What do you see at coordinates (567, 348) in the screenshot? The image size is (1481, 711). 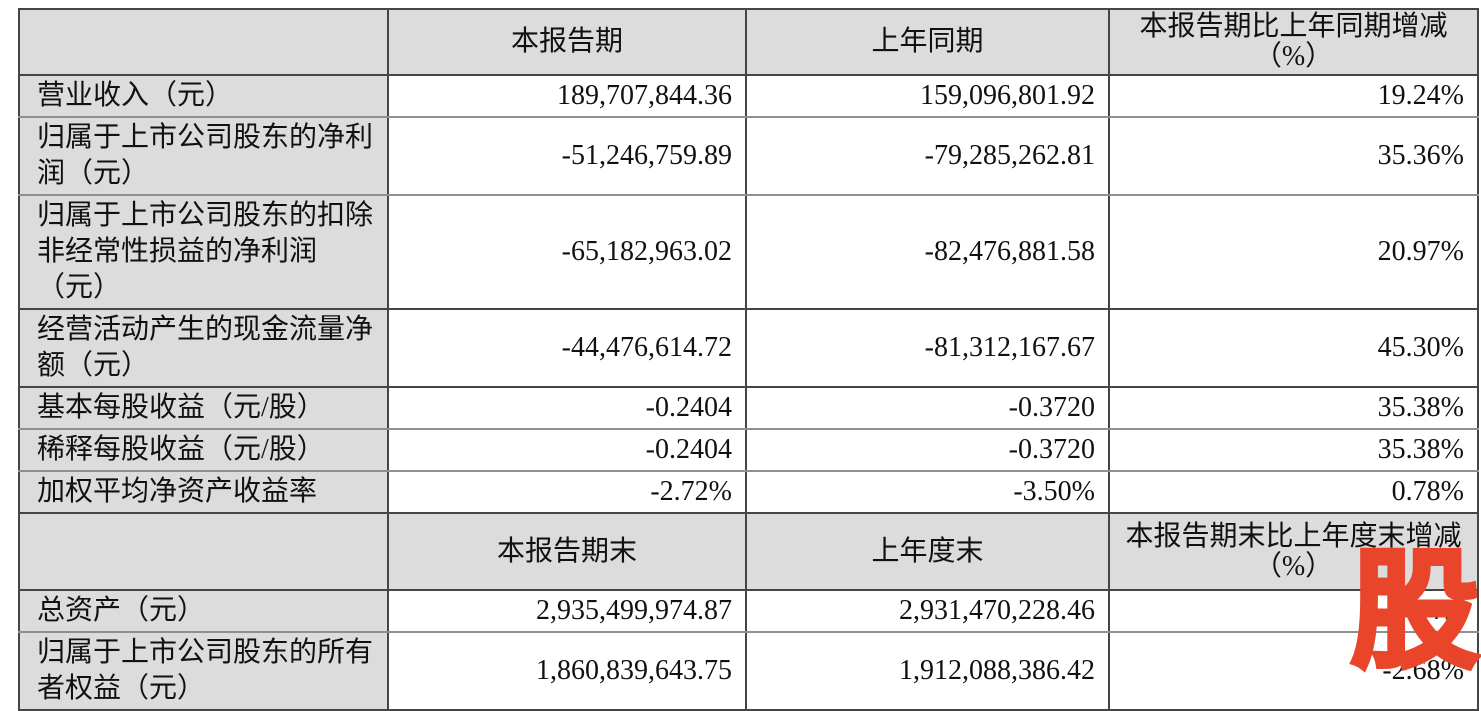 I see `current-value: -44,476,614.72` at bounding box center [567, 348].